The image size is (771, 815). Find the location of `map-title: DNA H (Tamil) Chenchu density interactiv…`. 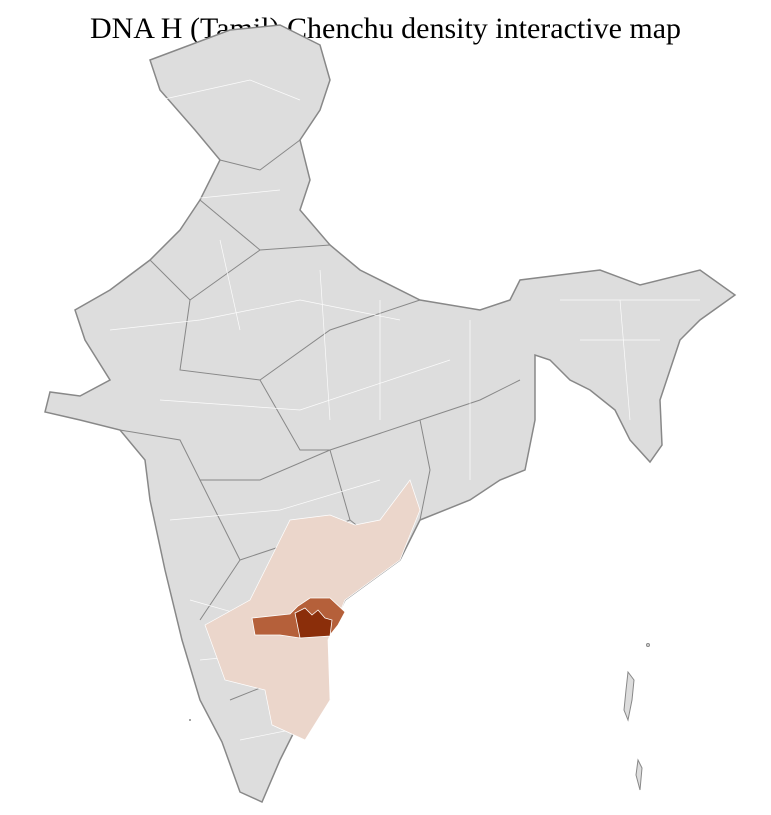

map-title: DNA H (Tamil) Chenchu density interactiv… is located at coordinates (385, 28).